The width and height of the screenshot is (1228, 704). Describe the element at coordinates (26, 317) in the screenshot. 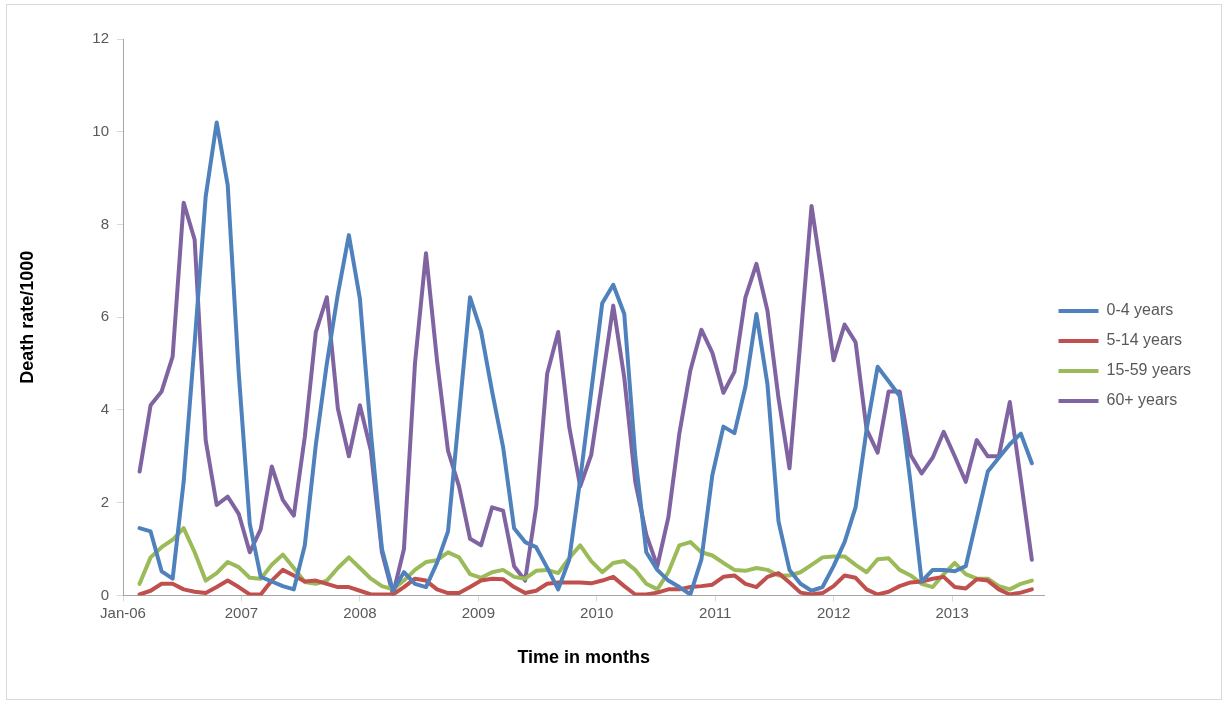

I see `y-axis-title: Death rate/1000` at that location.